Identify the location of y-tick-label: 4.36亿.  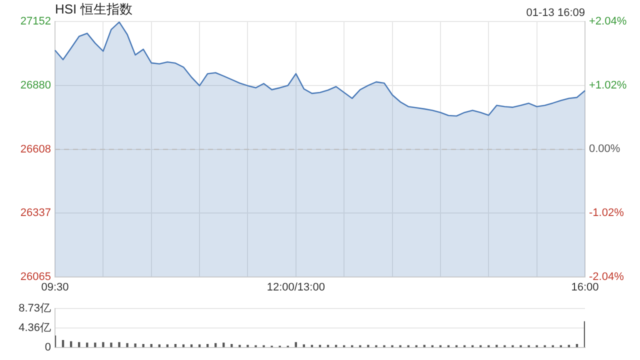
(34, 328).